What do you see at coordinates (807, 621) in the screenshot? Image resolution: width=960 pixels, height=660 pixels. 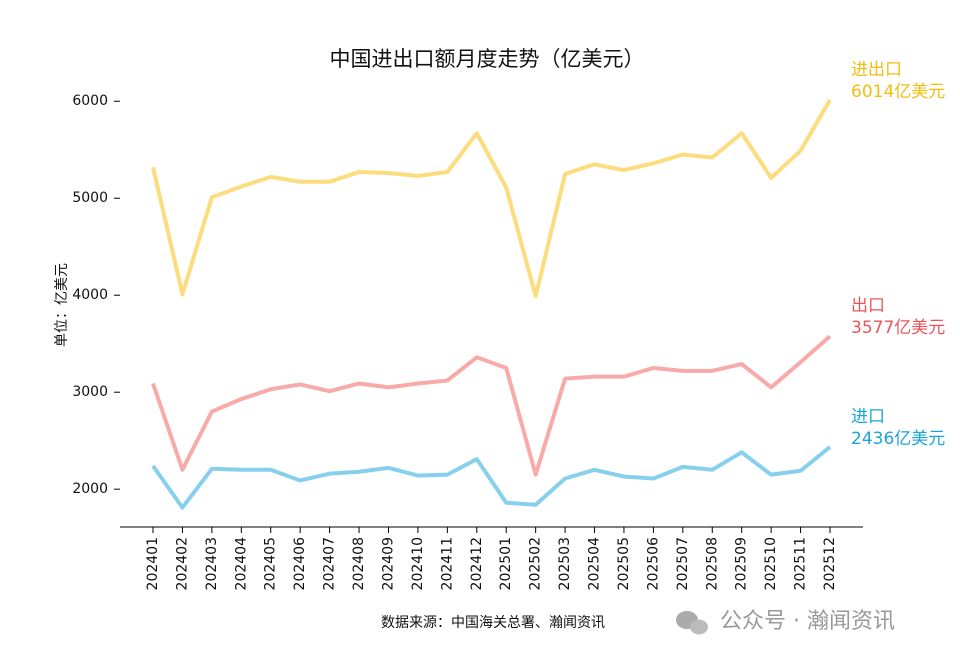 I see `watermark: 公众号 · 瀚闻资讯` at bounding box center [807, 621].